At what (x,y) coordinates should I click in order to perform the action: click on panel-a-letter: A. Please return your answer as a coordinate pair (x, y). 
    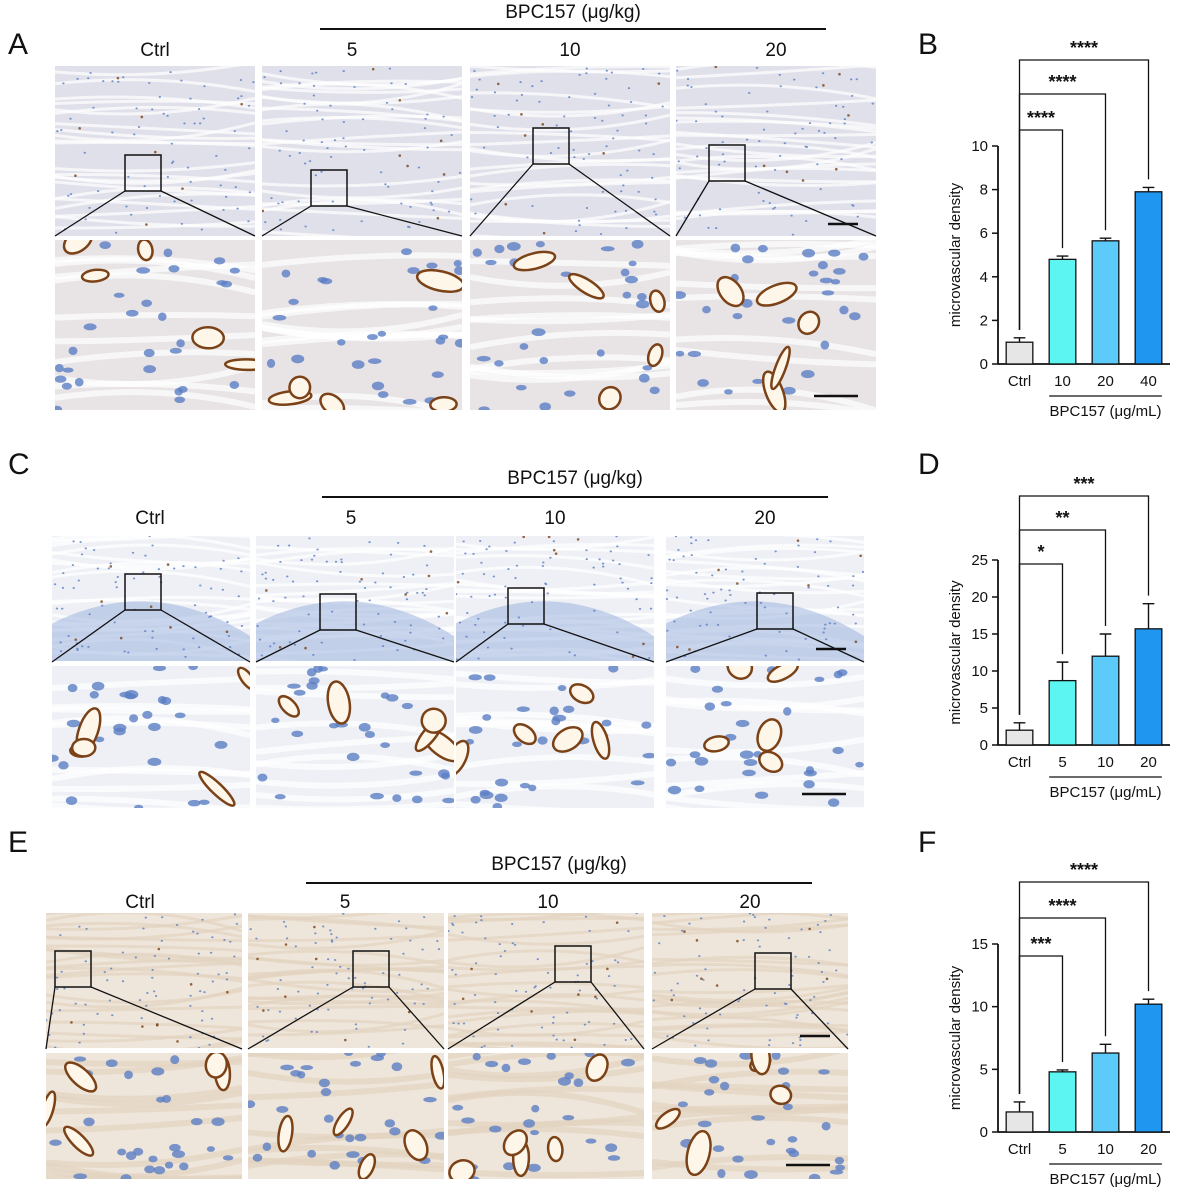
    Looking at the image, I should click on (18, 44).